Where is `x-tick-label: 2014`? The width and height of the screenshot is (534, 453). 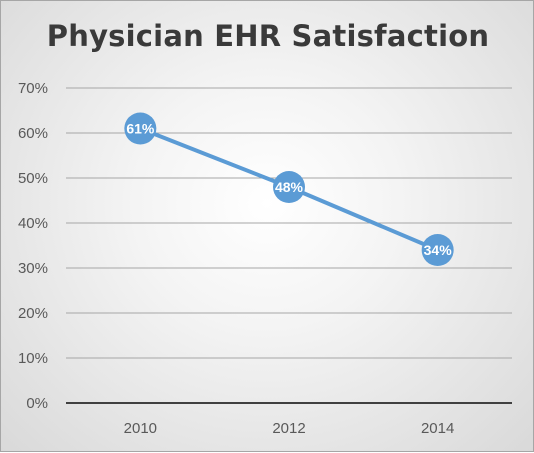 x-tick-label: 2014 is located at coordinates (437, 428).